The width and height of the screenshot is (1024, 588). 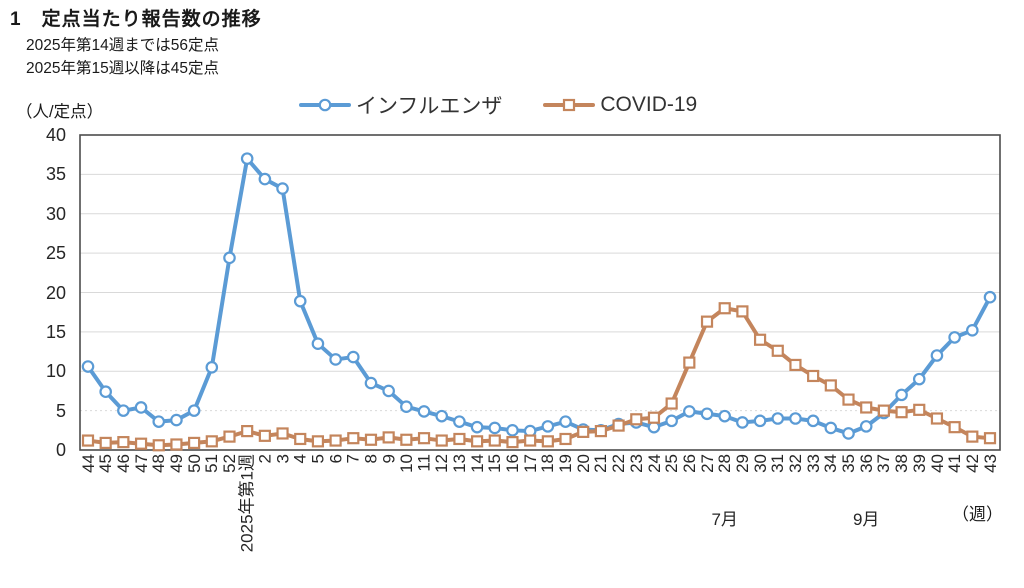 I want to click on x-axis-unit-label: （週）, so click(x=977, y=514).